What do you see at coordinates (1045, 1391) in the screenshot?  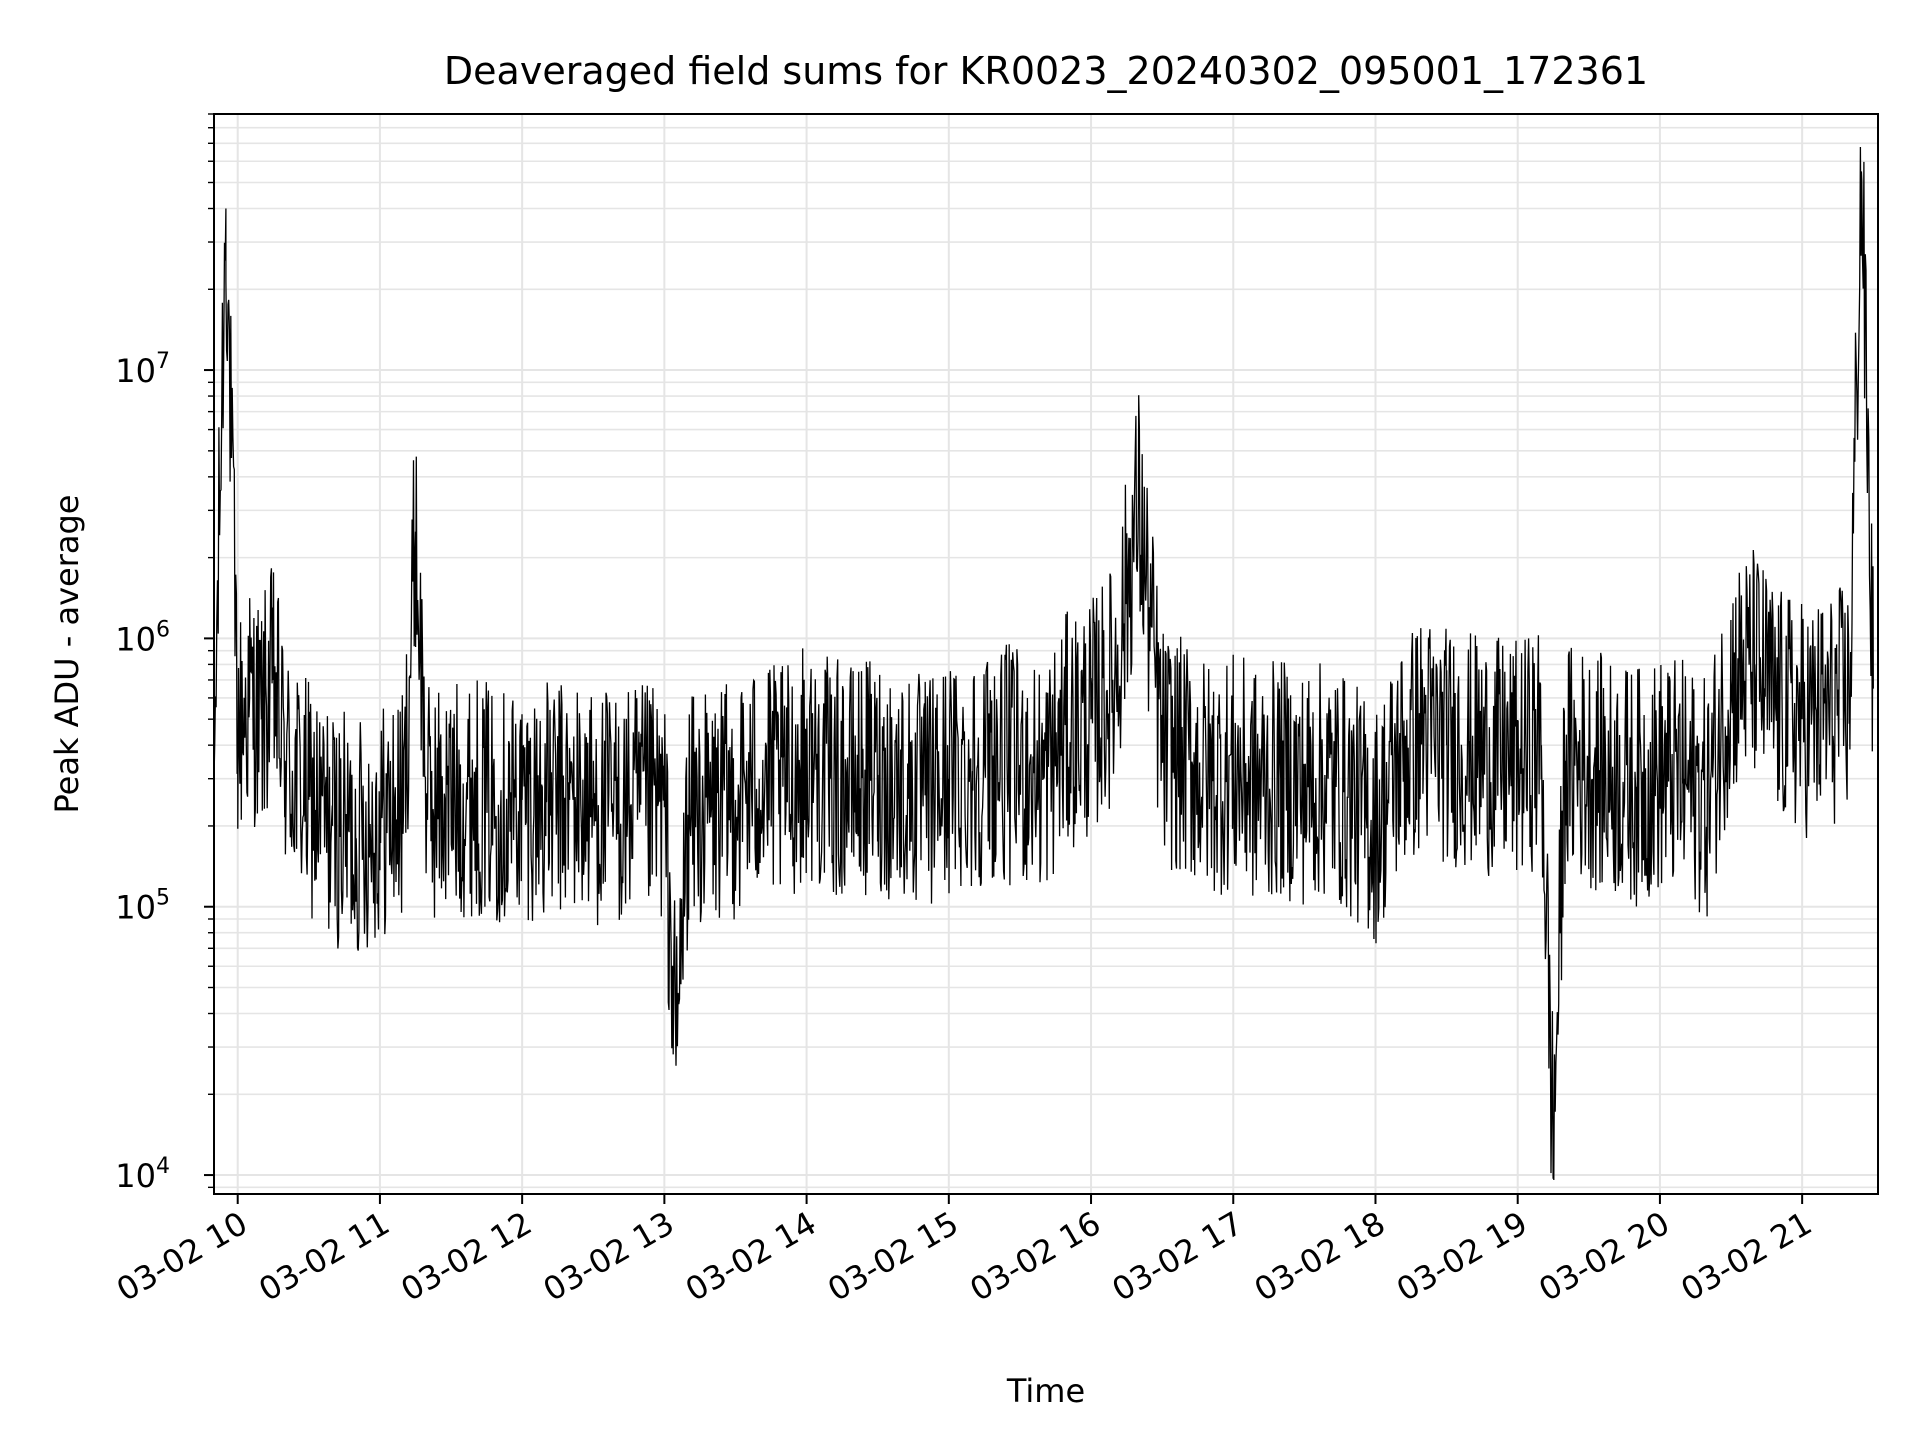 I see `x-axis-label: Time` at bounding box center [1045, 1391].